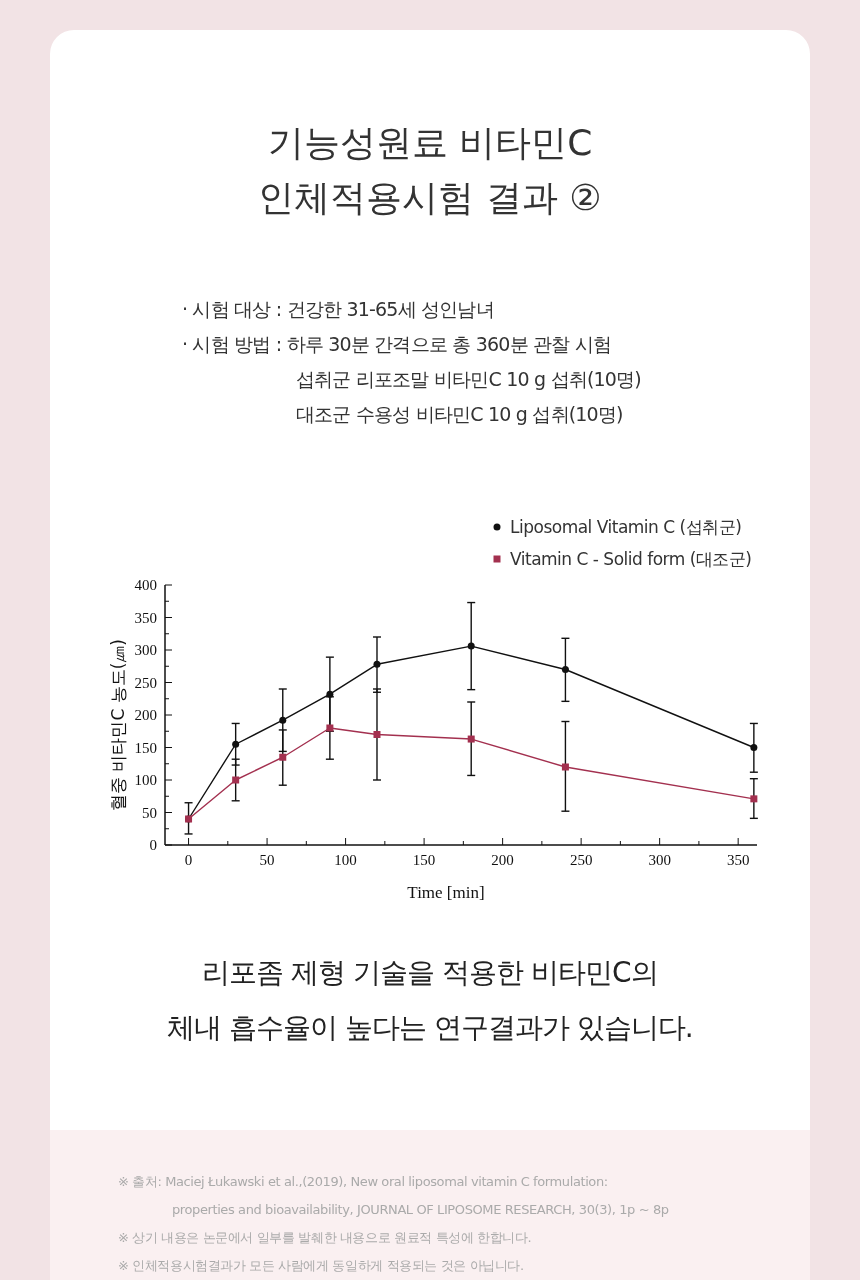 The width and height of the screenshot is (860, 1280). I want to click on chart-title: 기능성원료 비타민C 인체적용시험 결과 ②, so click(430, 170).